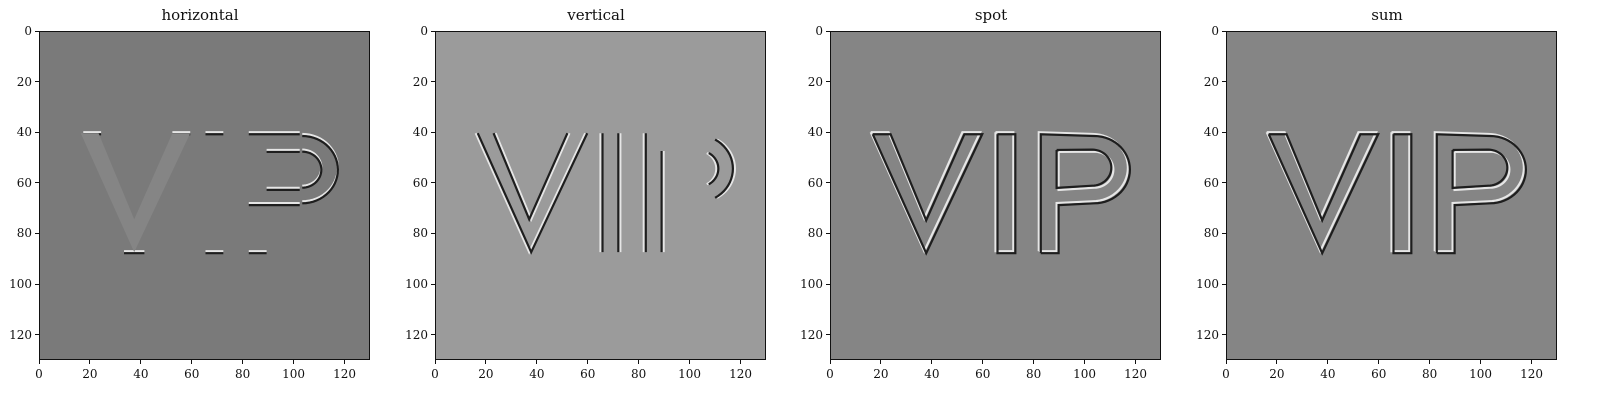 Image resolution: width=1603 pixels, height=402 pixels. What do you see at coordinates (135, 193) in the screenshot?
I see `letter-v-faint` at bounding box center [135, 193].